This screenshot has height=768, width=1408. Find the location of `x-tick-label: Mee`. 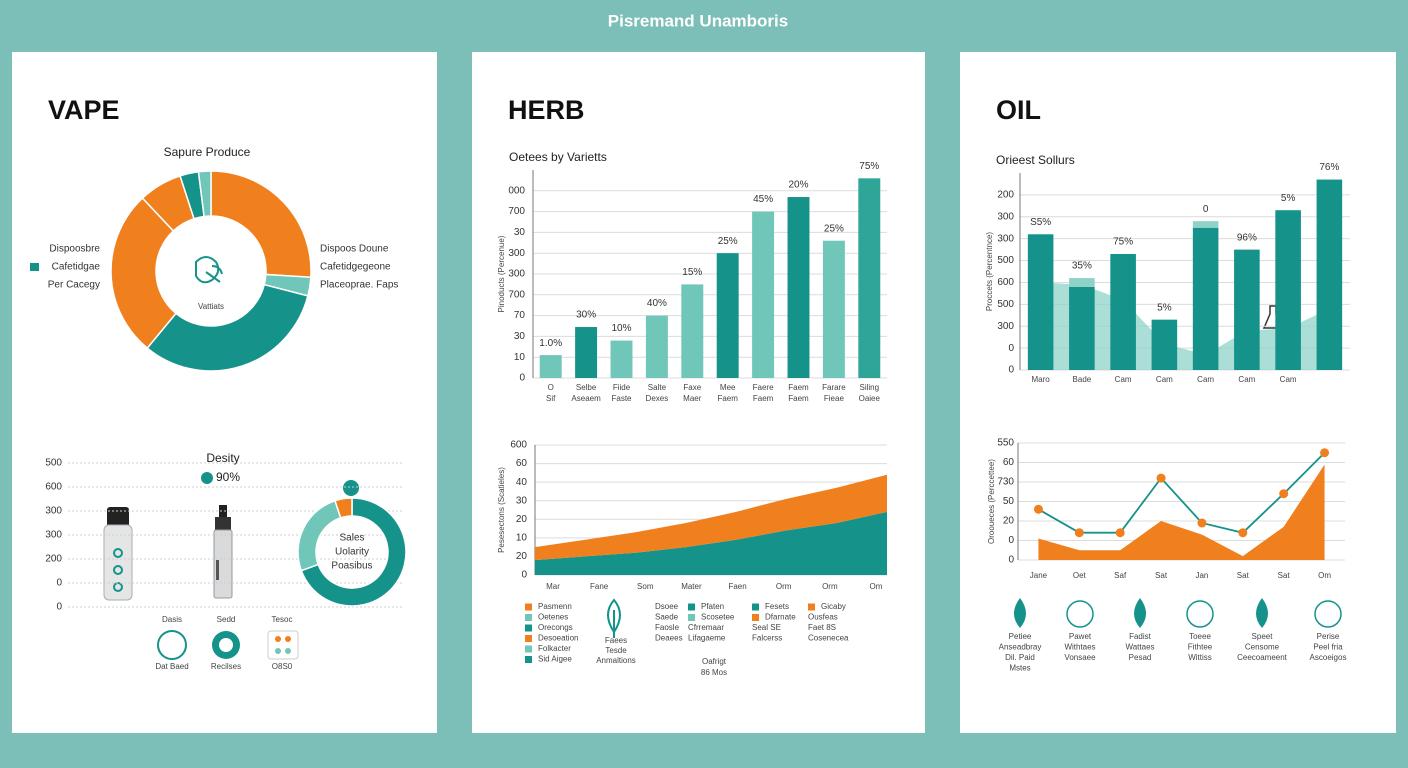

x-tick-label: Mee is located at coordinates (728, 387).